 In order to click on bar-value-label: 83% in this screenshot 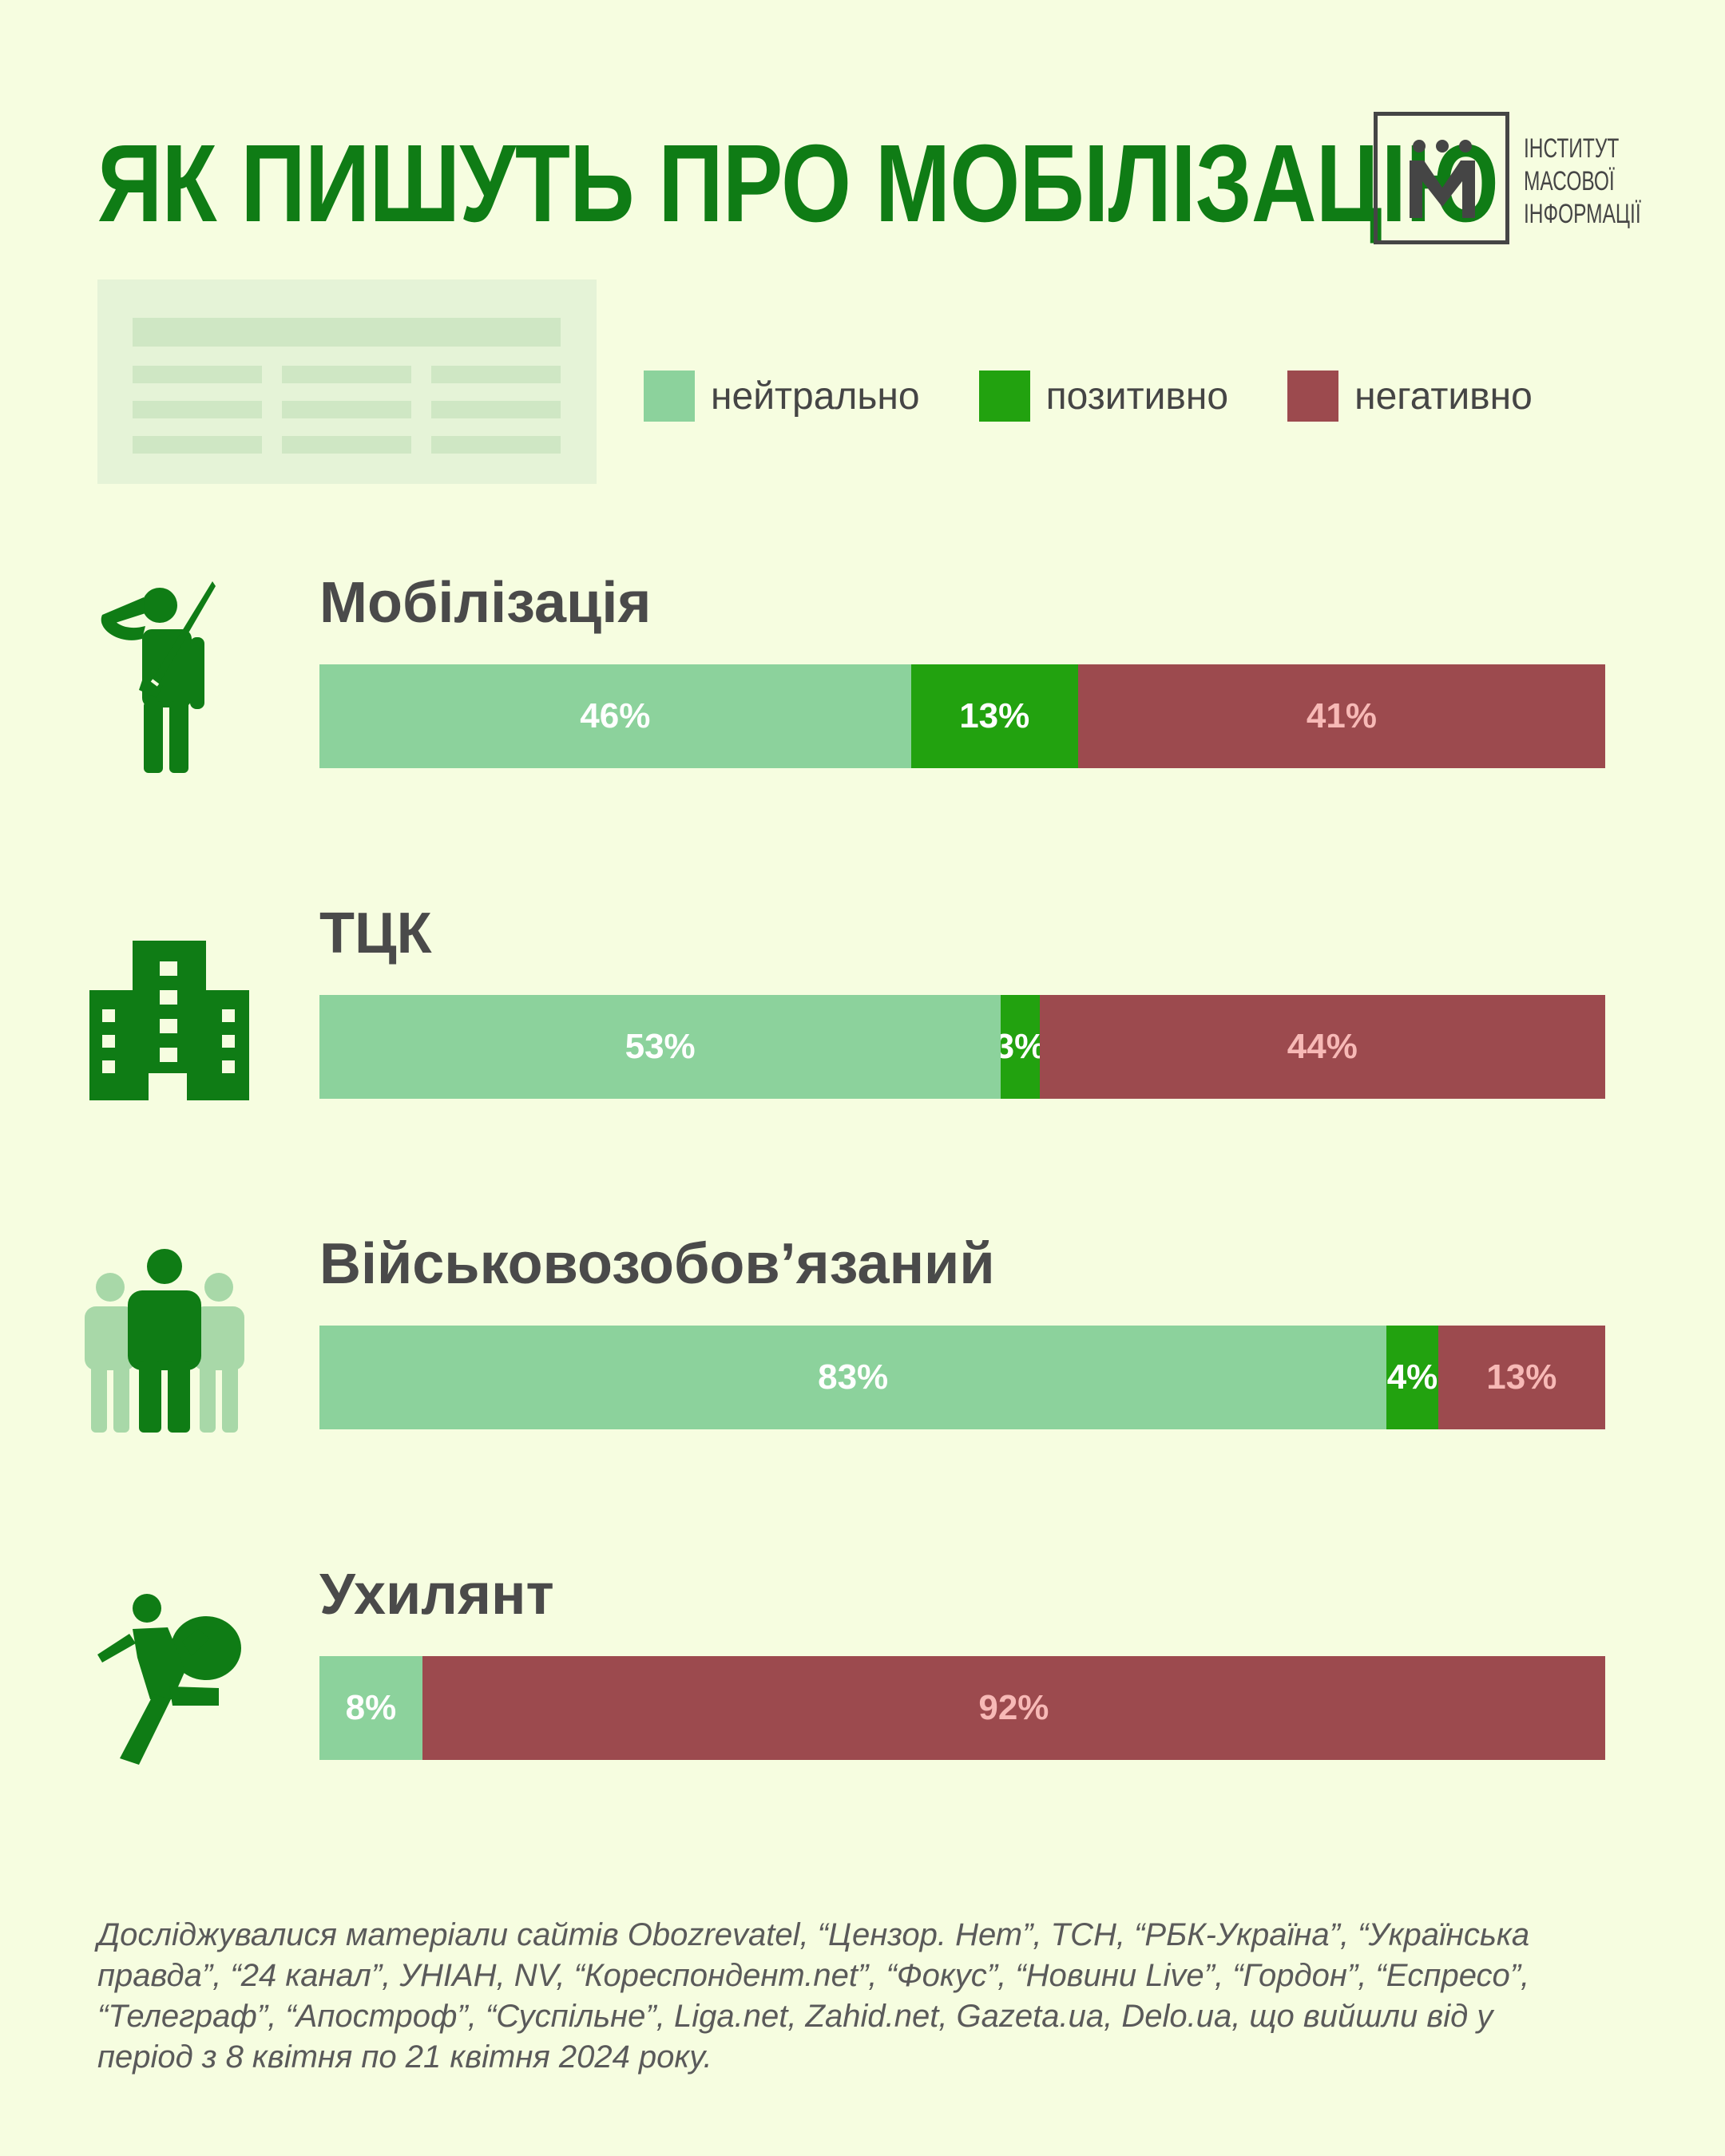, I will do `click(854, 1377)`.